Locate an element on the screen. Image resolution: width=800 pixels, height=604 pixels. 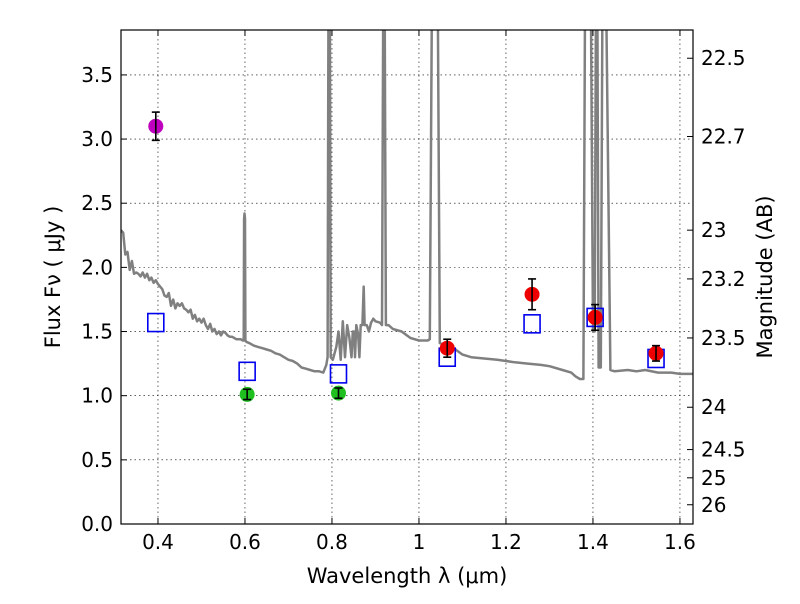
y-tick-label: 0.5 is located at coordinates (97, 460).